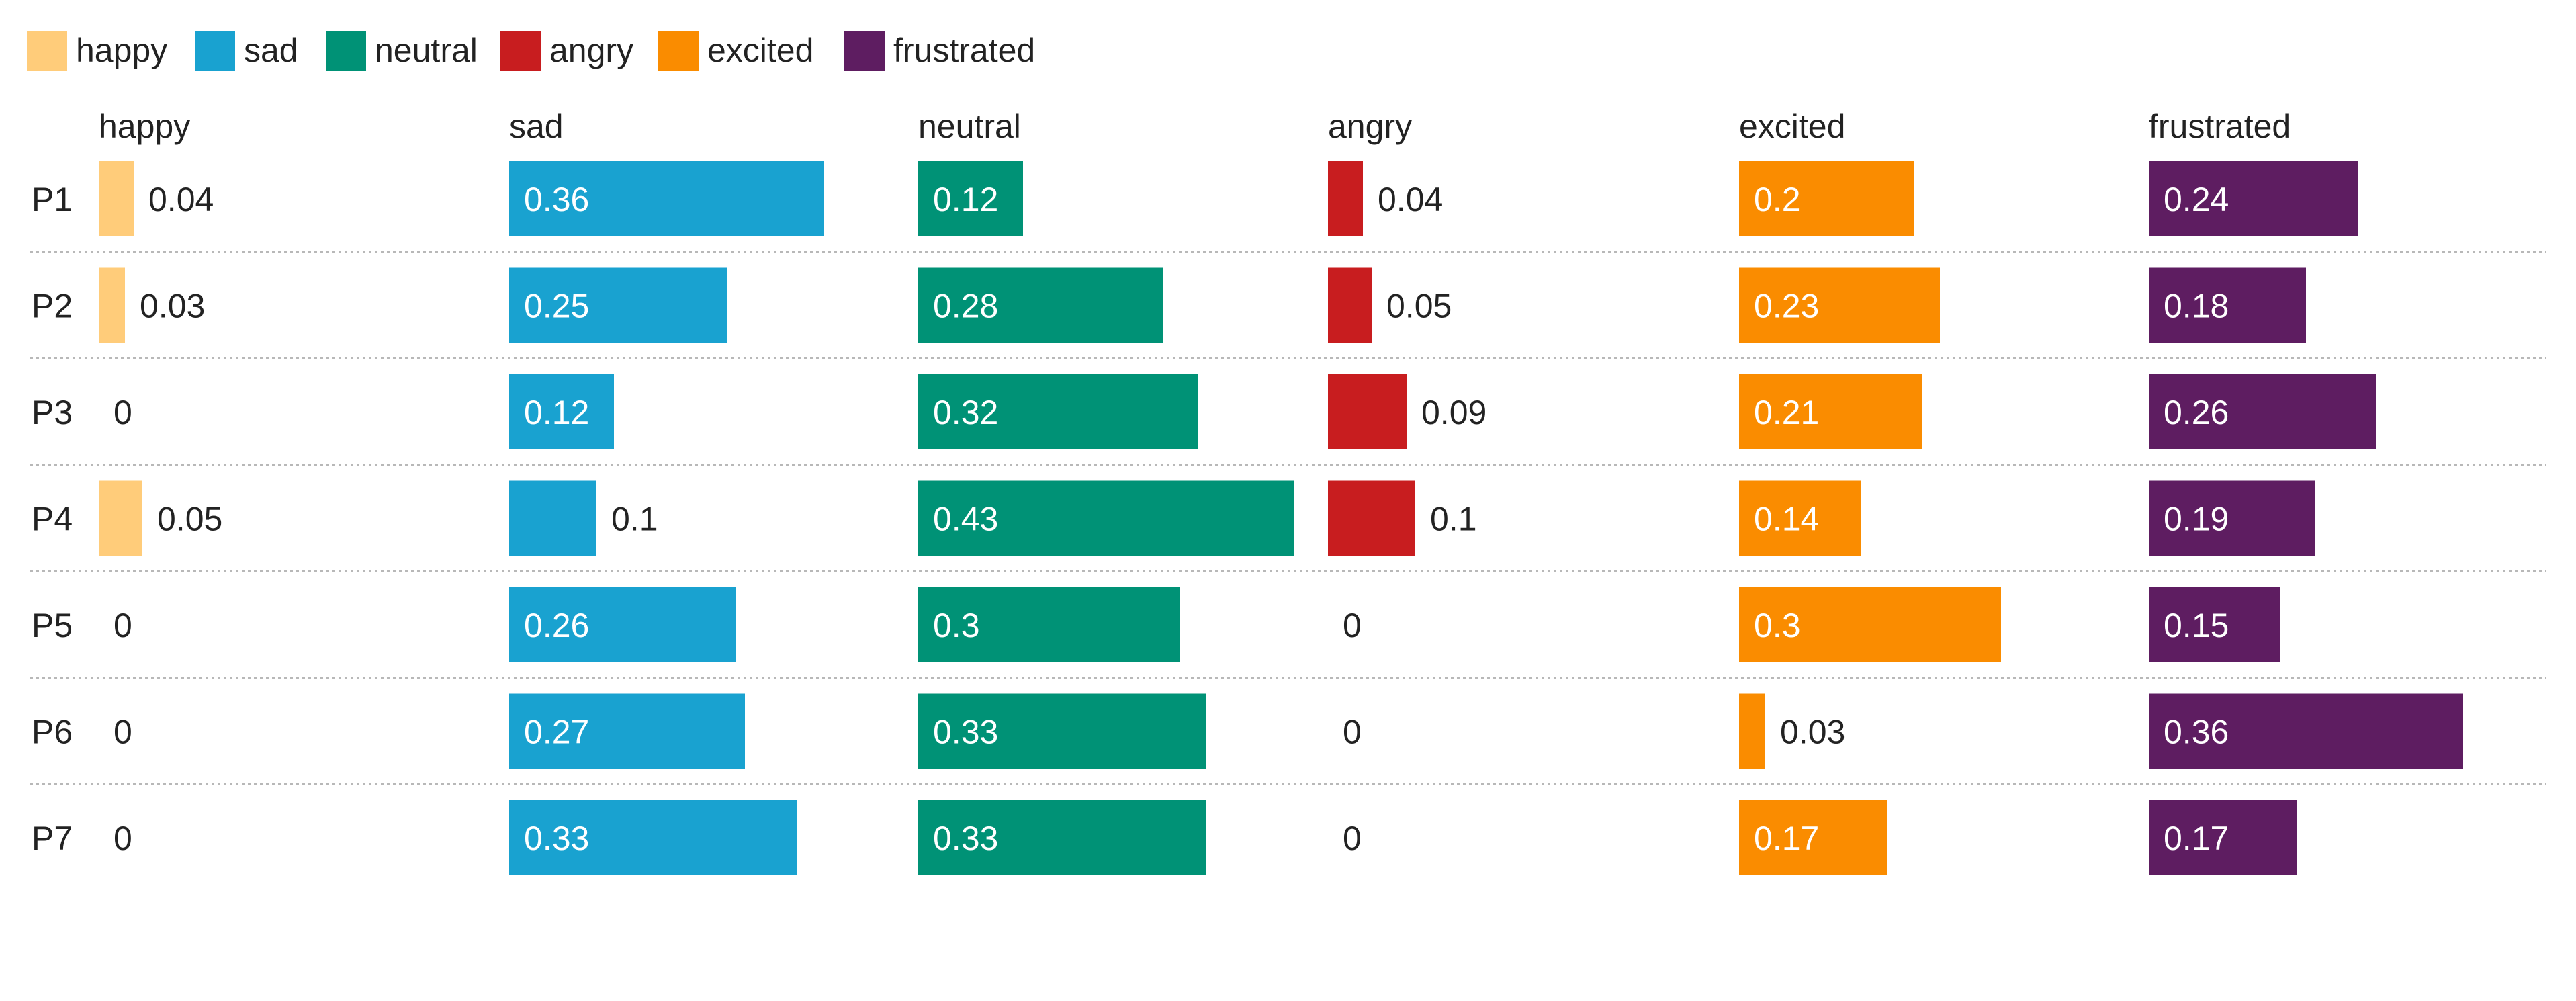 The image size is (2576, 1001). What do you see at coordinates (53, 839) in the screenshot?
I see `row-label-p7: P7` at bounding box center [53, 839].